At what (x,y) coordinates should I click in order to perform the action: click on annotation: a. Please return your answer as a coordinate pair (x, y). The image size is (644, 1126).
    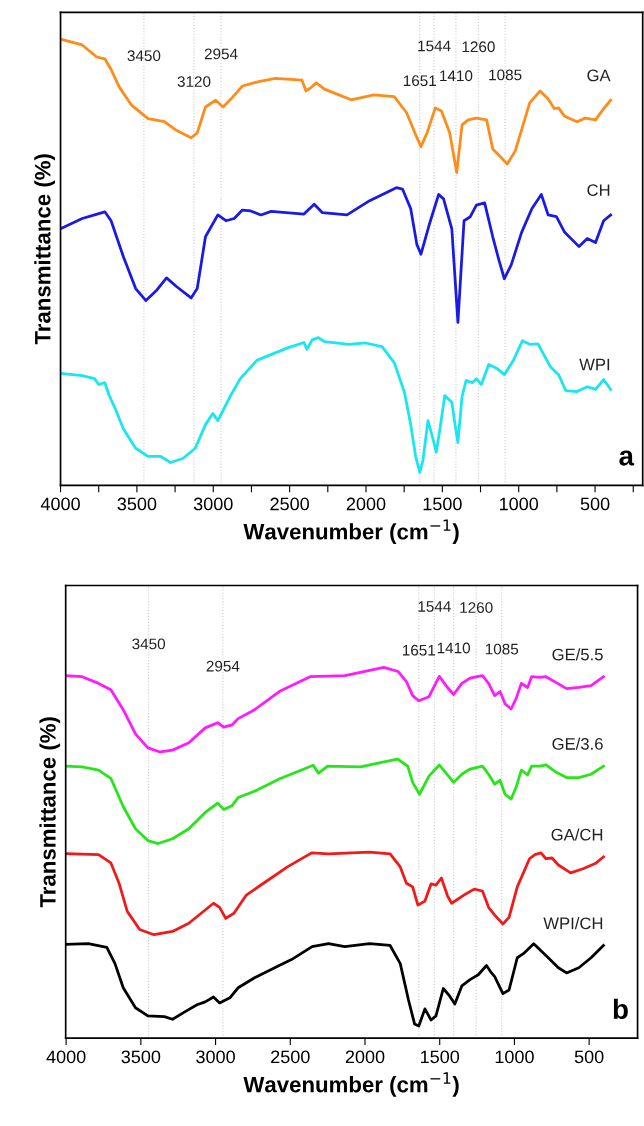
    Looking at the image, I should click on (627, 458).